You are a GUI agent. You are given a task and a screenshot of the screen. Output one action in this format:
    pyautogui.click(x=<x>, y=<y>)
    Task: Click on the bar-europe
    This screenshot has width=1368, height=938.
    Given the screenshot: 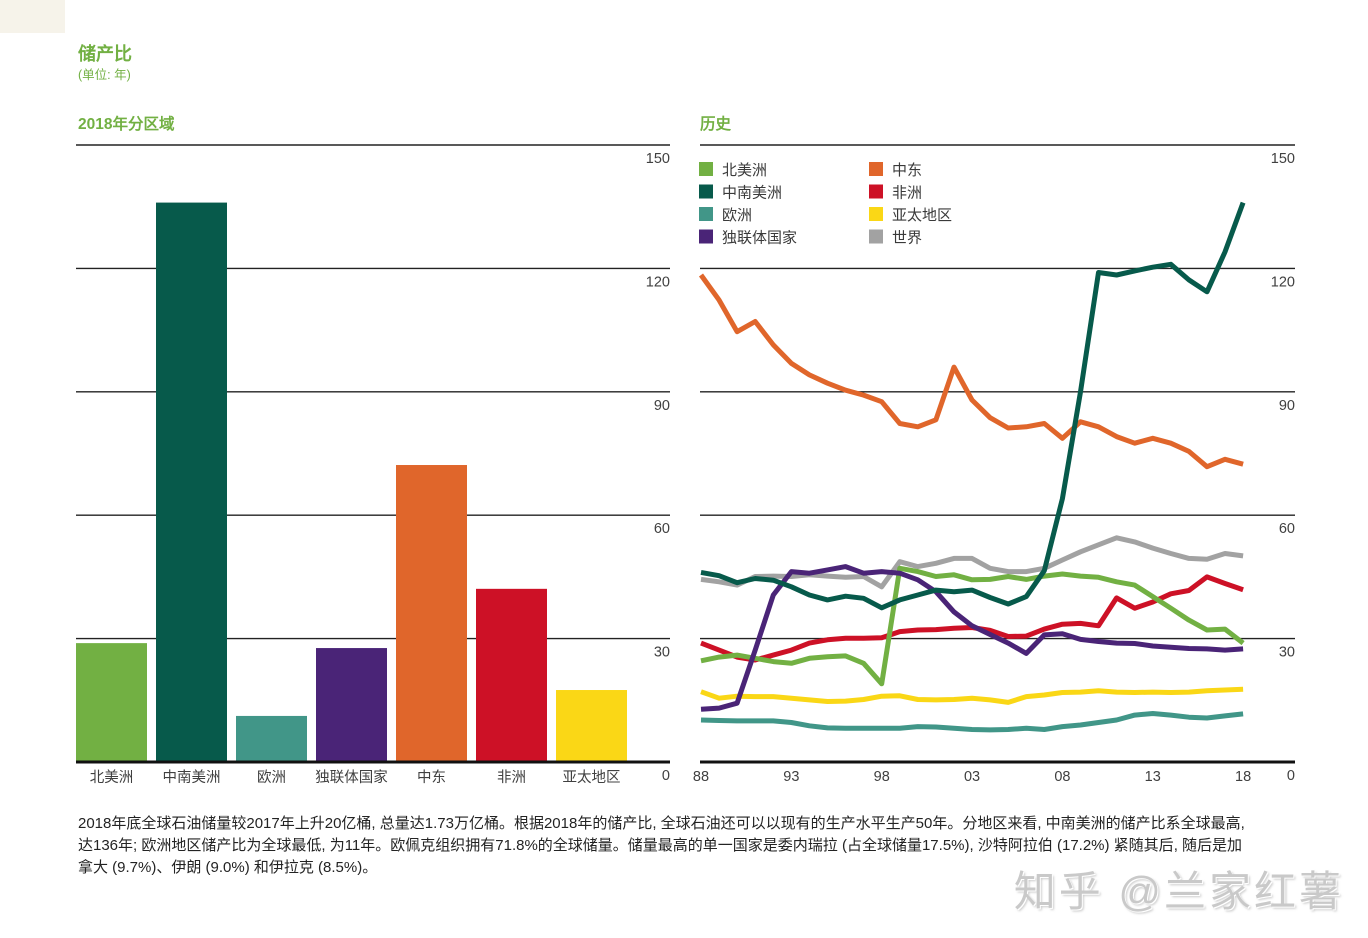 What is the action you would take?
    pyautogui.click(x=271, y=738)
    